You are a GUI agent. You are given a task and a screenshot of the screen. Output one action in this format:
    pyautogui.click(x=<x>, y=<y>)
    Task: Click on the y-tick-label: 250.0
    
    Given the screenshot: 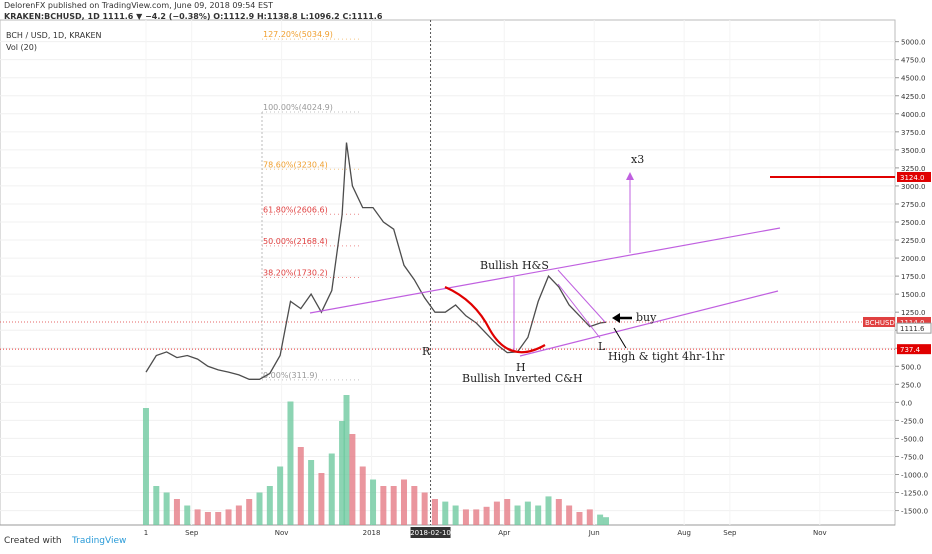 What is the action you would take?
    pyautogui.click(x=911, y=385)
    